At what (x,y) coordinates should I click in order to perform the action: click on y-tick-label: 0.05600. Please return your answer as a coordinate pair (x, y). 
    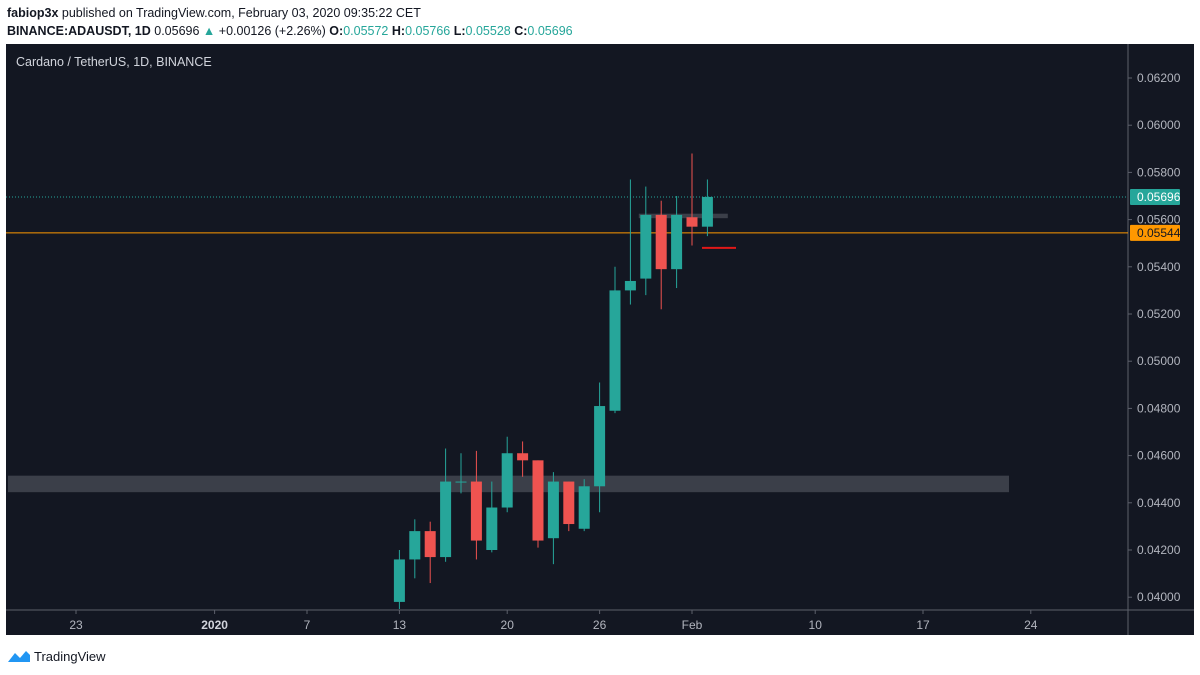
    Looking at the image, I should click on (1159, 220).